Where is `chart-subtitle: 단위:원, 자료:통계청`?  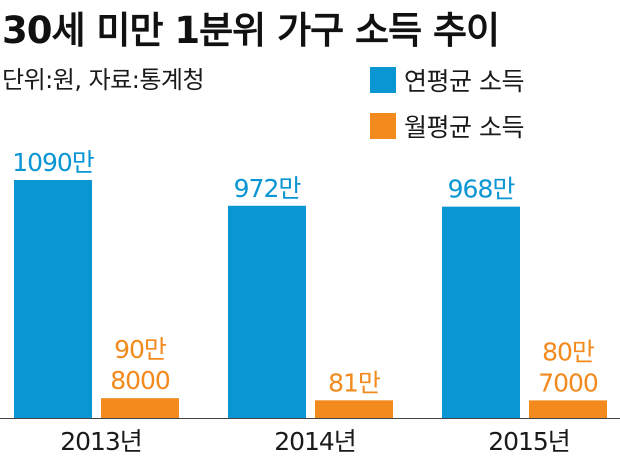
chart-subtitle: 단위:원, 자료:통계청 is located at coordinates (103, 80).